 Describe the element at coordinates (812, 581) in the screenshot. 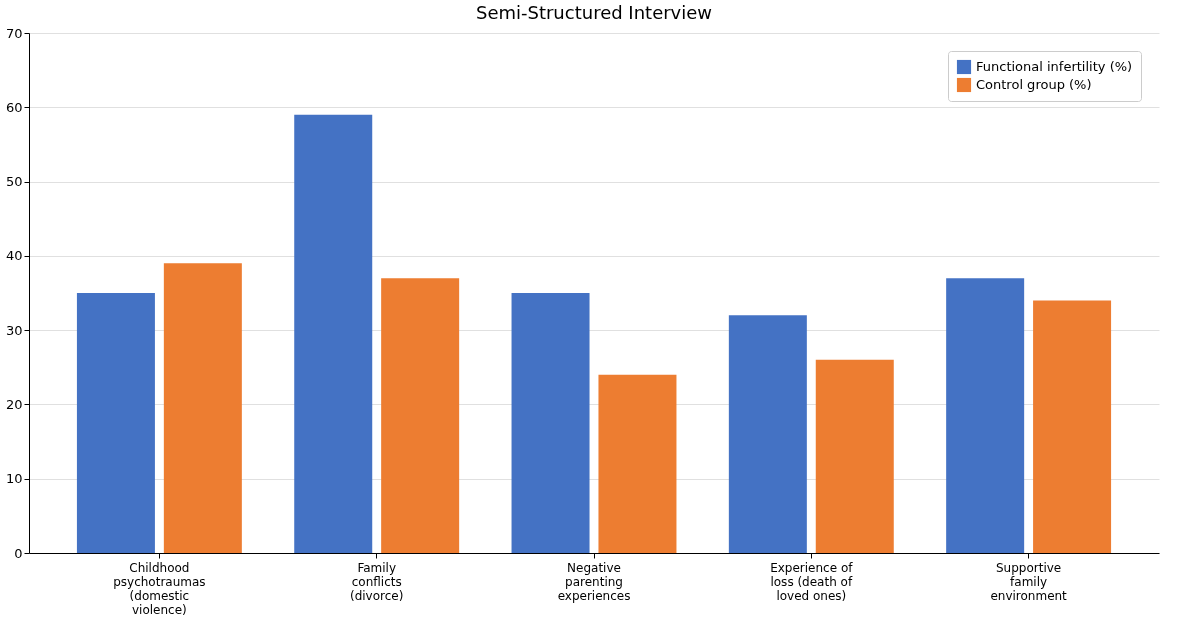

I see `x-tick-label: Experience of loss (death of loved ones)` at that location.